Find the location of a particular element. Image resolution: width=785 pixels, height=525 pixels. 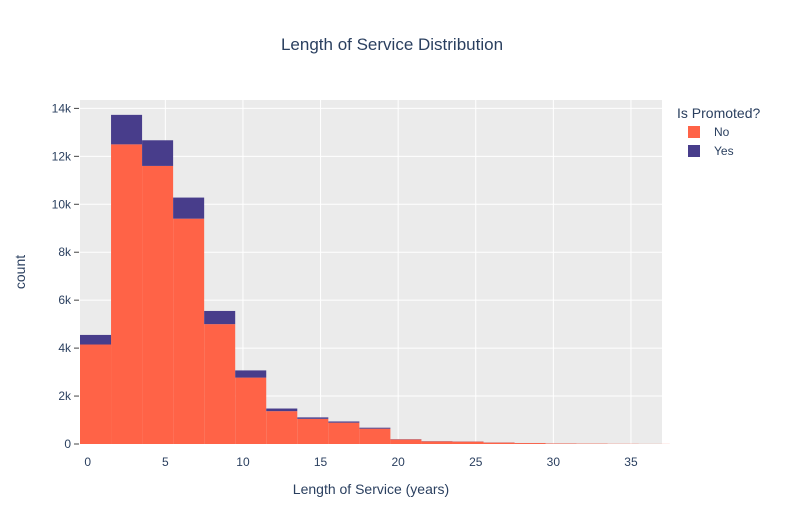

y-tick-label: 4k is located at coordinates (65, 348).